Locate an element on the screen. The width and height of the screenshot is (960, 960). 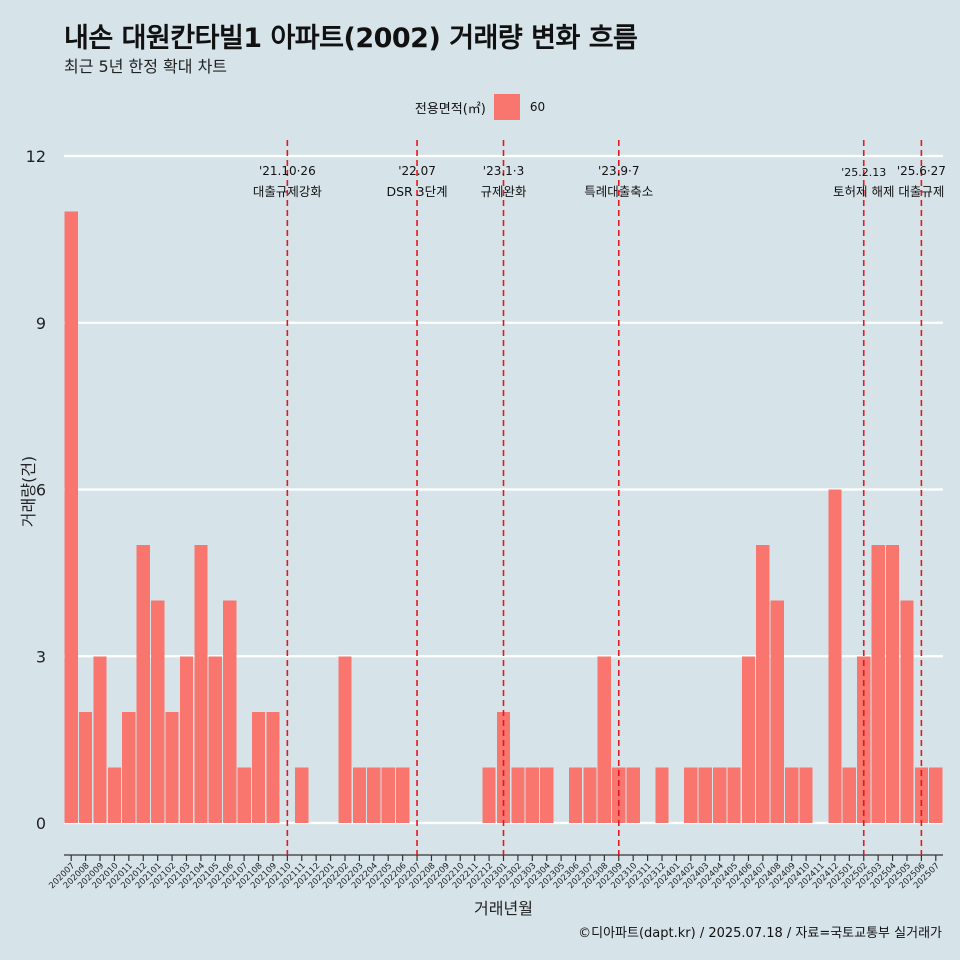
x-axis-title: 거래년월 is located at coordinates (503, 908).